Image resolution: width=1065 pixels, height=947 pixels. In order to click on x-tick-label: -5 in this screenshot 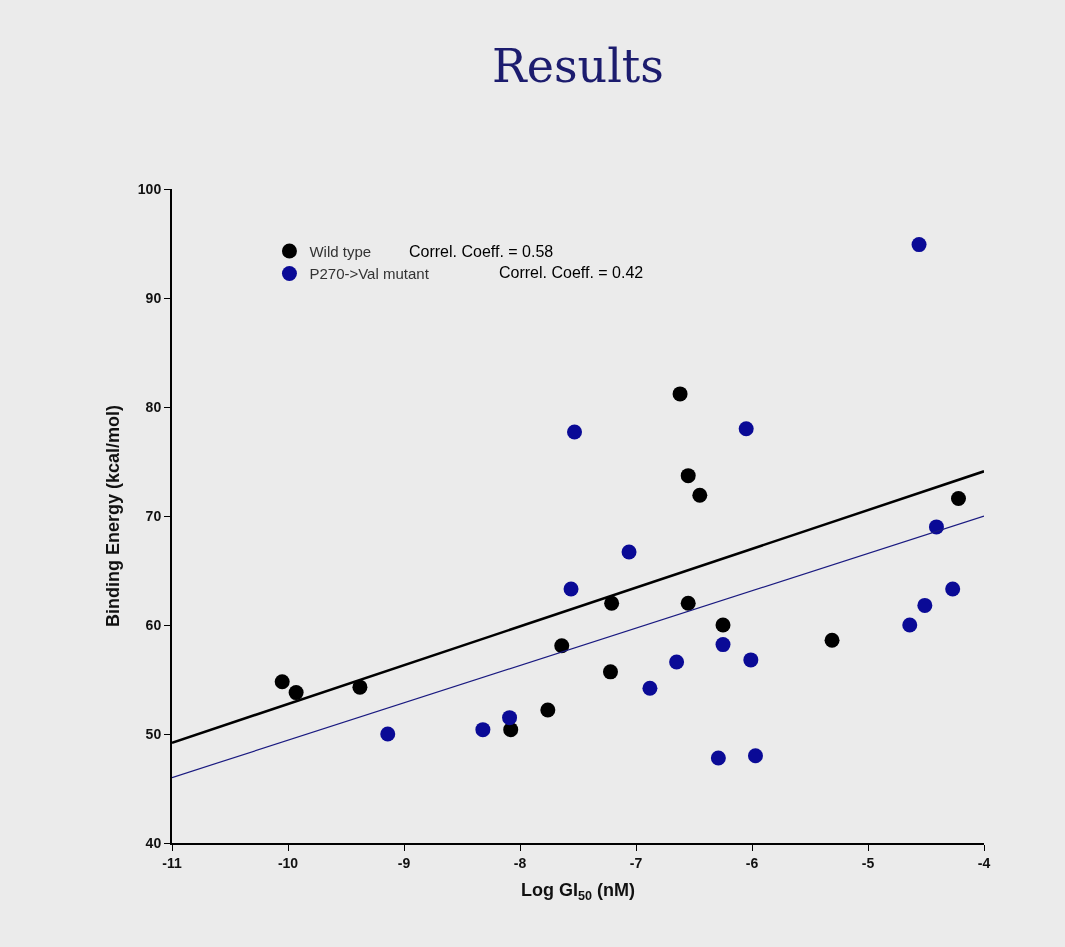, I will do `click(868, 862)`.